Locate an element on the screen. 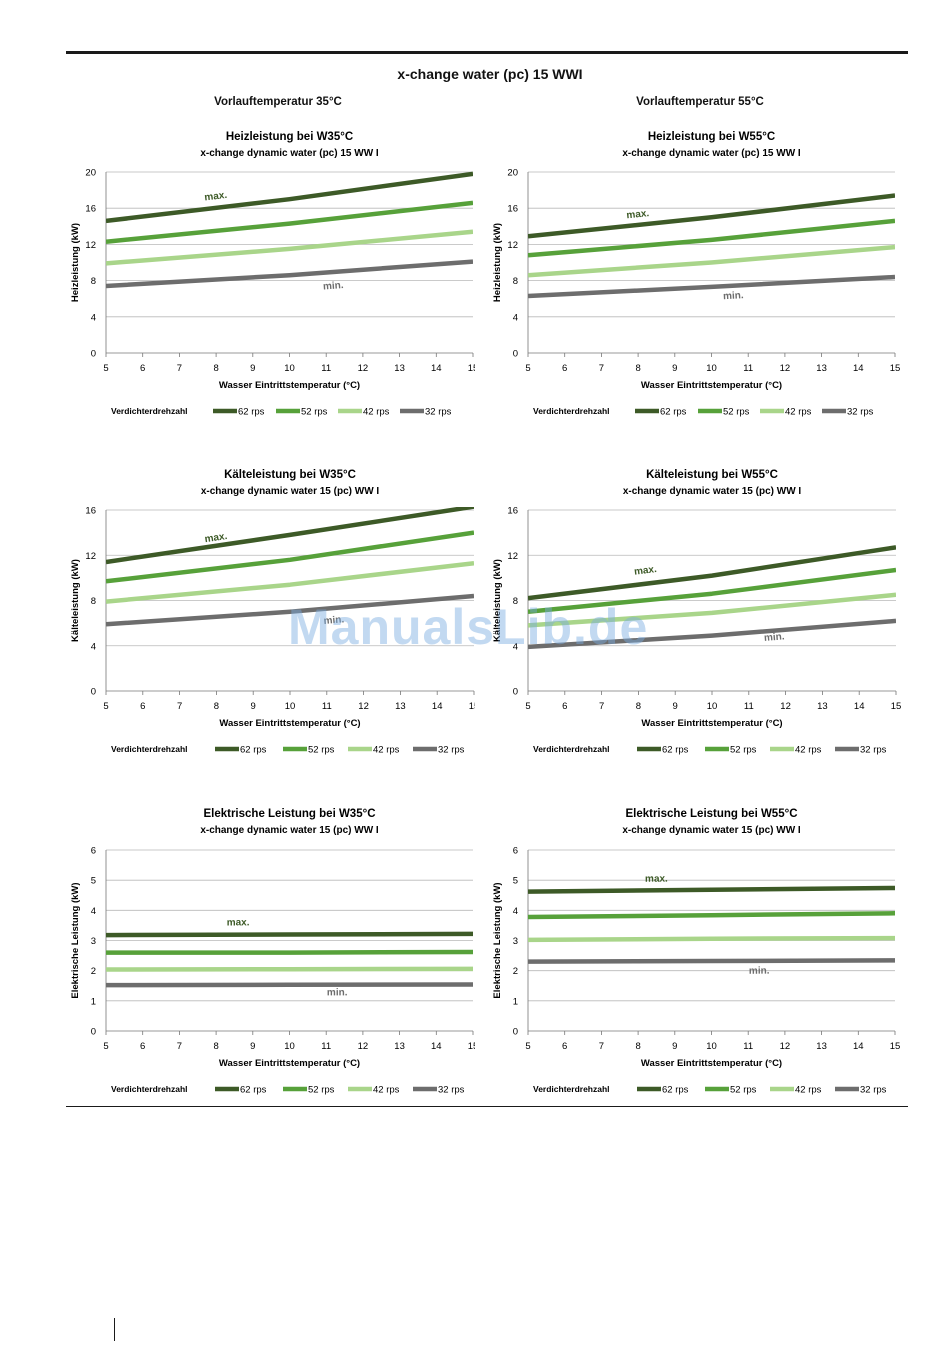 This screenshot has height=1369, width=950. x-tick-label: 6 is located at coordinates (564, 368).